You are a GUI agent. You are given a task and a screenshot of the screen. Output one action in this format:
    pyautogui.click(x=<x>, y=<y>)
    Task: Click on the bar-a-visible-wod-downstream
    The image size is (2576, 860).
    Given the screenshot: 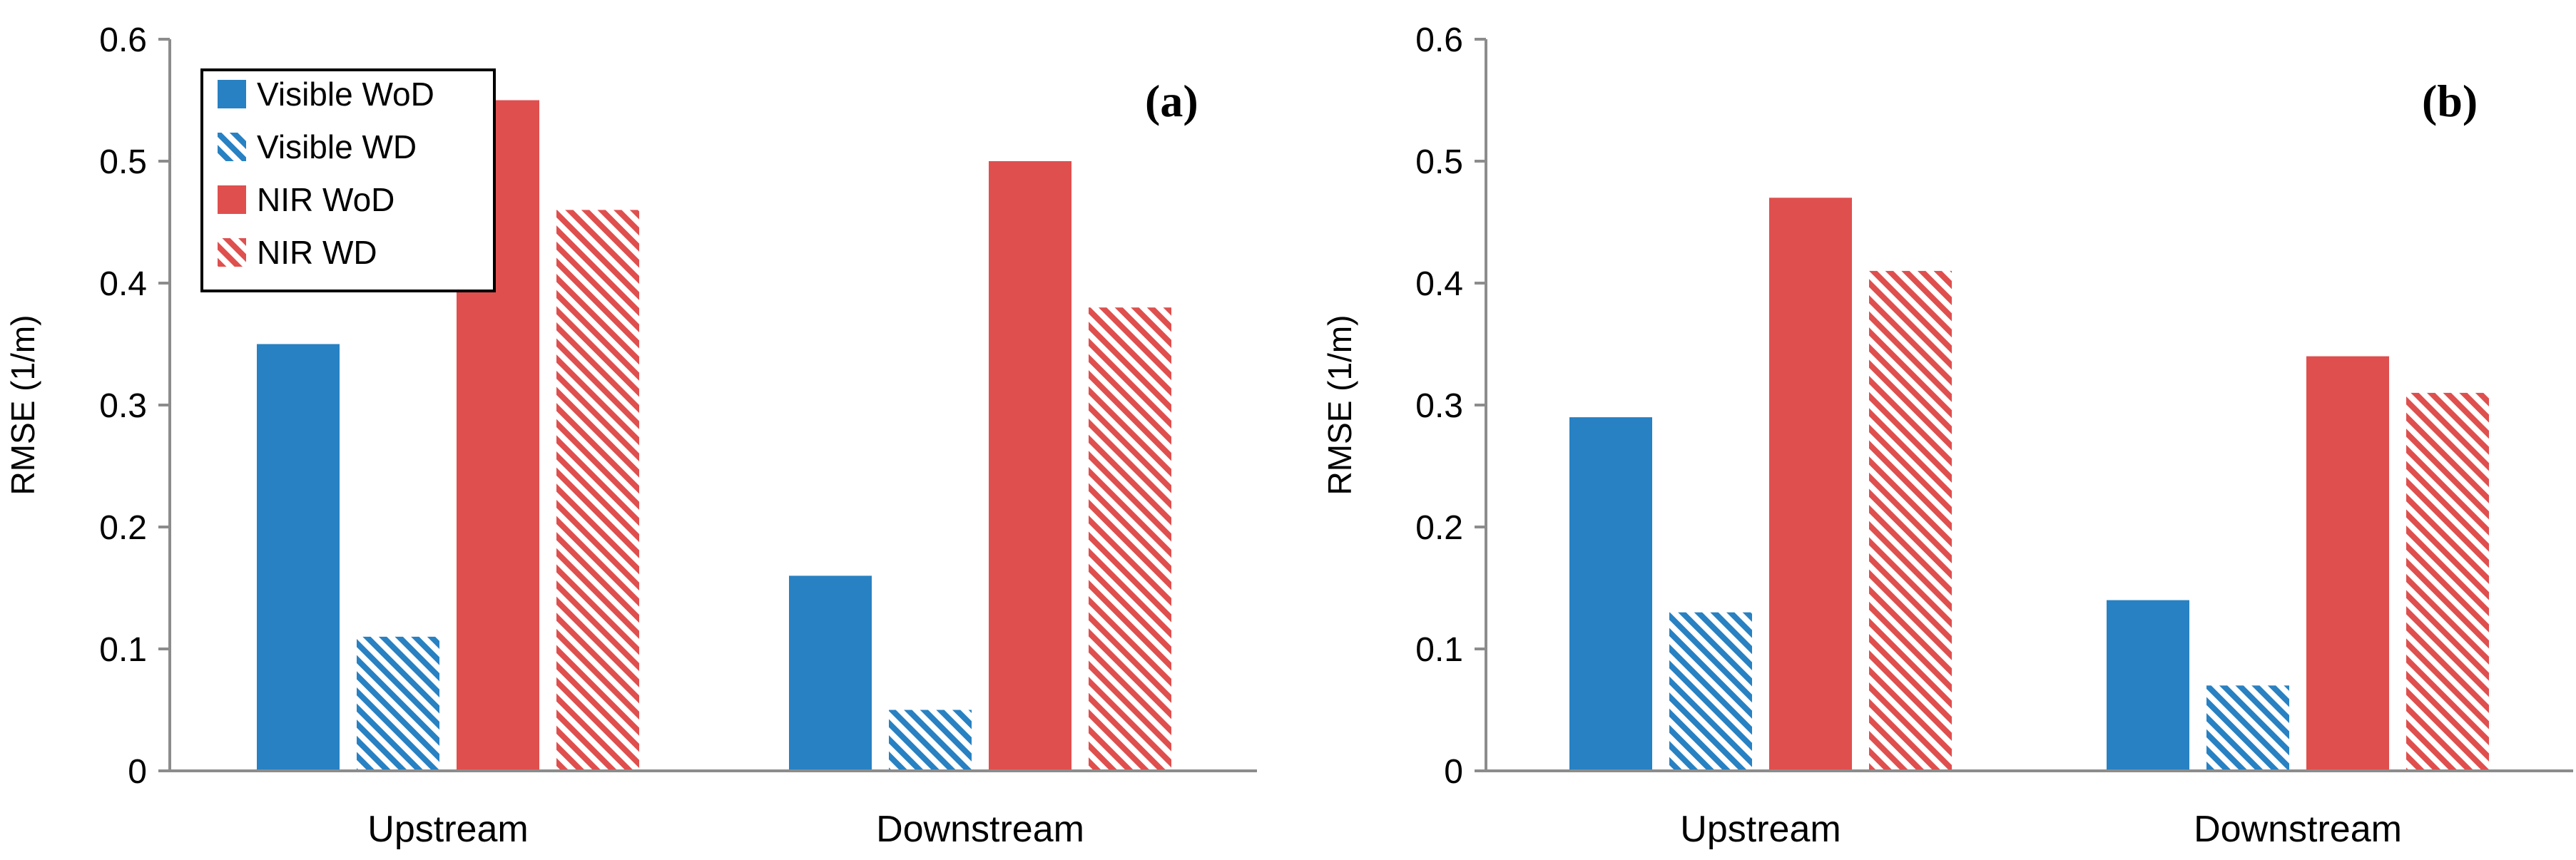 What is the action you would take?
    pyautogui.click(x=830, y=672)
    